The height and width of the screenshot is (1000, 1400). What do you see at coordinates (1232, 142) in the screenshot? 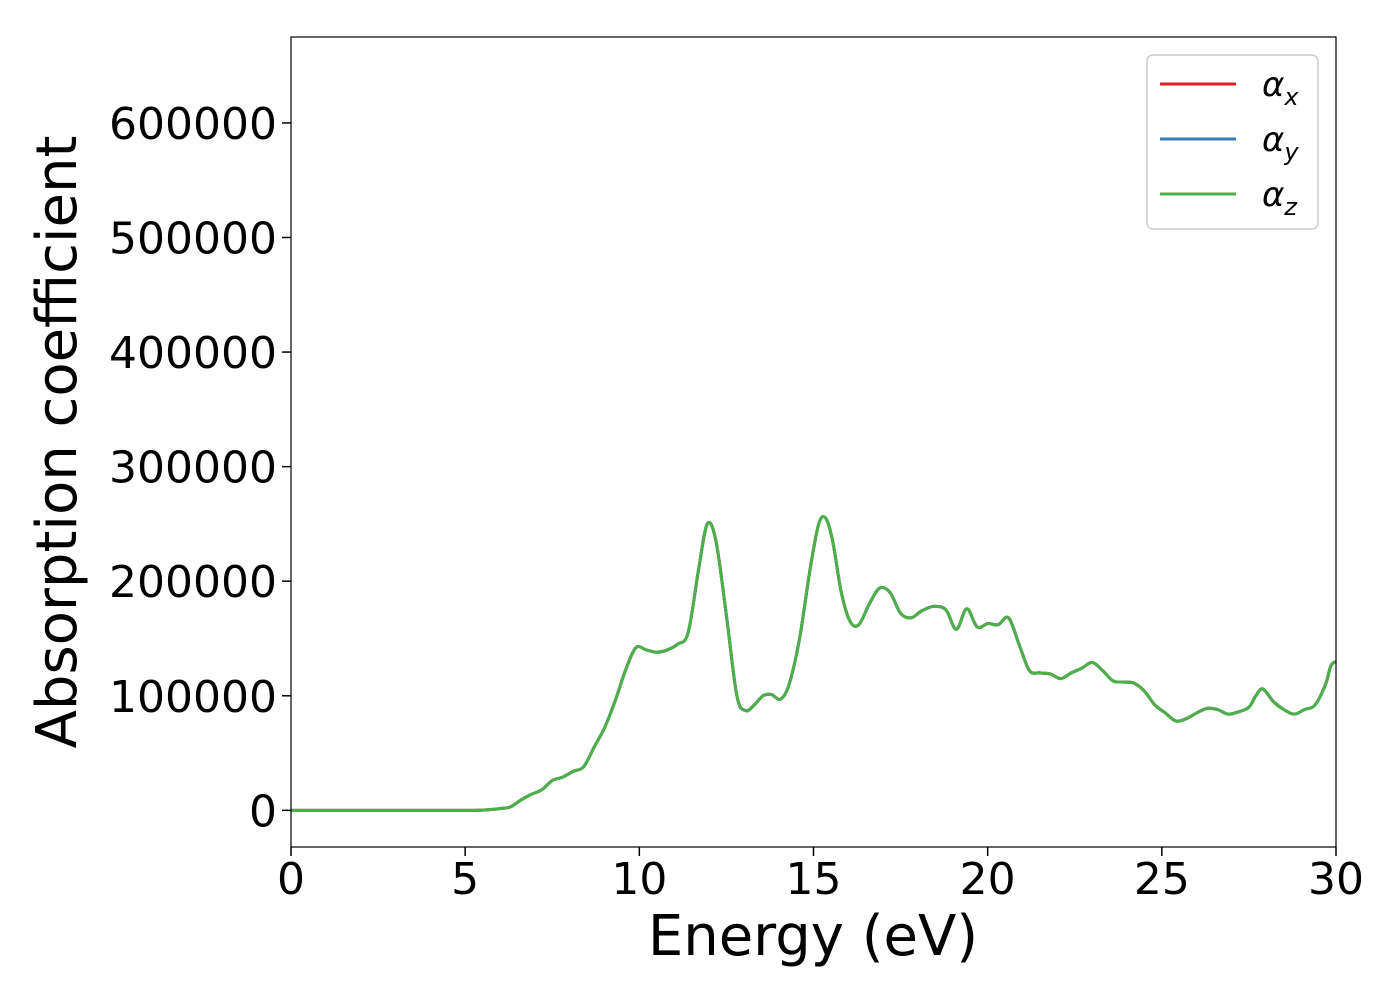
I see `legend-box` at bounding box center [1232, 142].